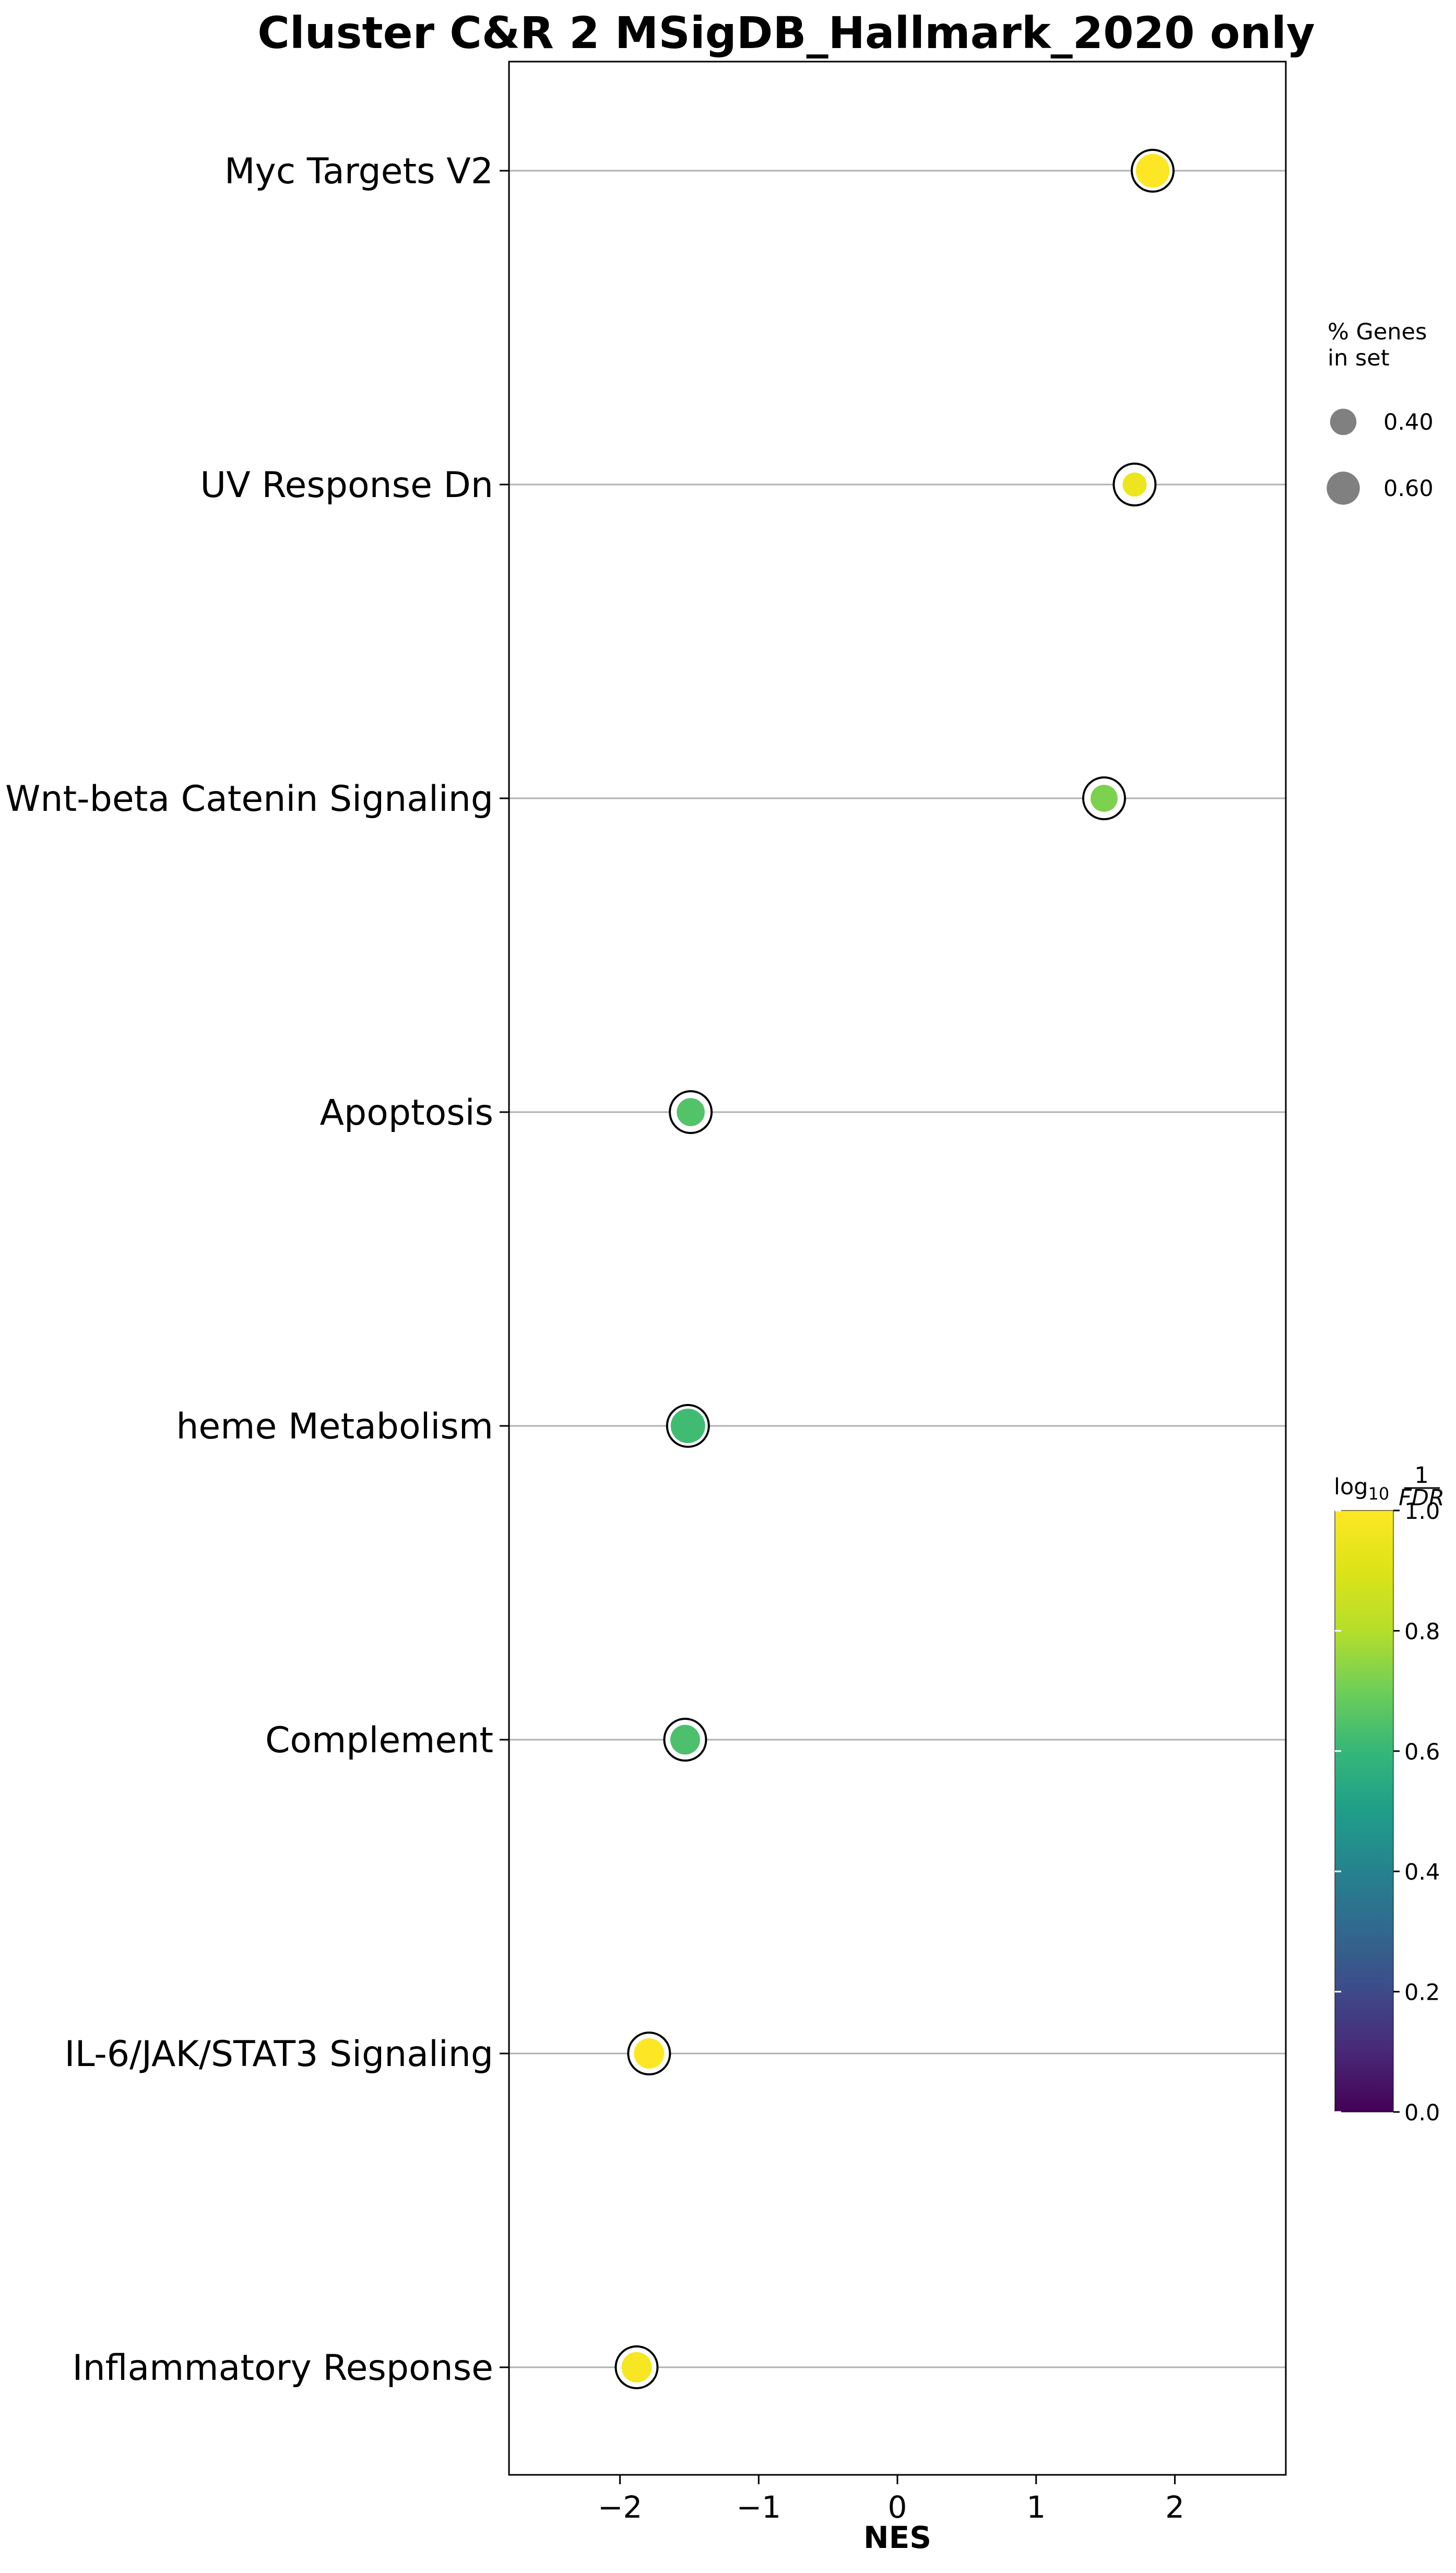 This screenshot has width=1456, height=2573. What do you see at coordinates (1380, 456) in the screenshot?
I see `size-legend-entries: 0.40 0.60` at bounding box center [1380, 456].